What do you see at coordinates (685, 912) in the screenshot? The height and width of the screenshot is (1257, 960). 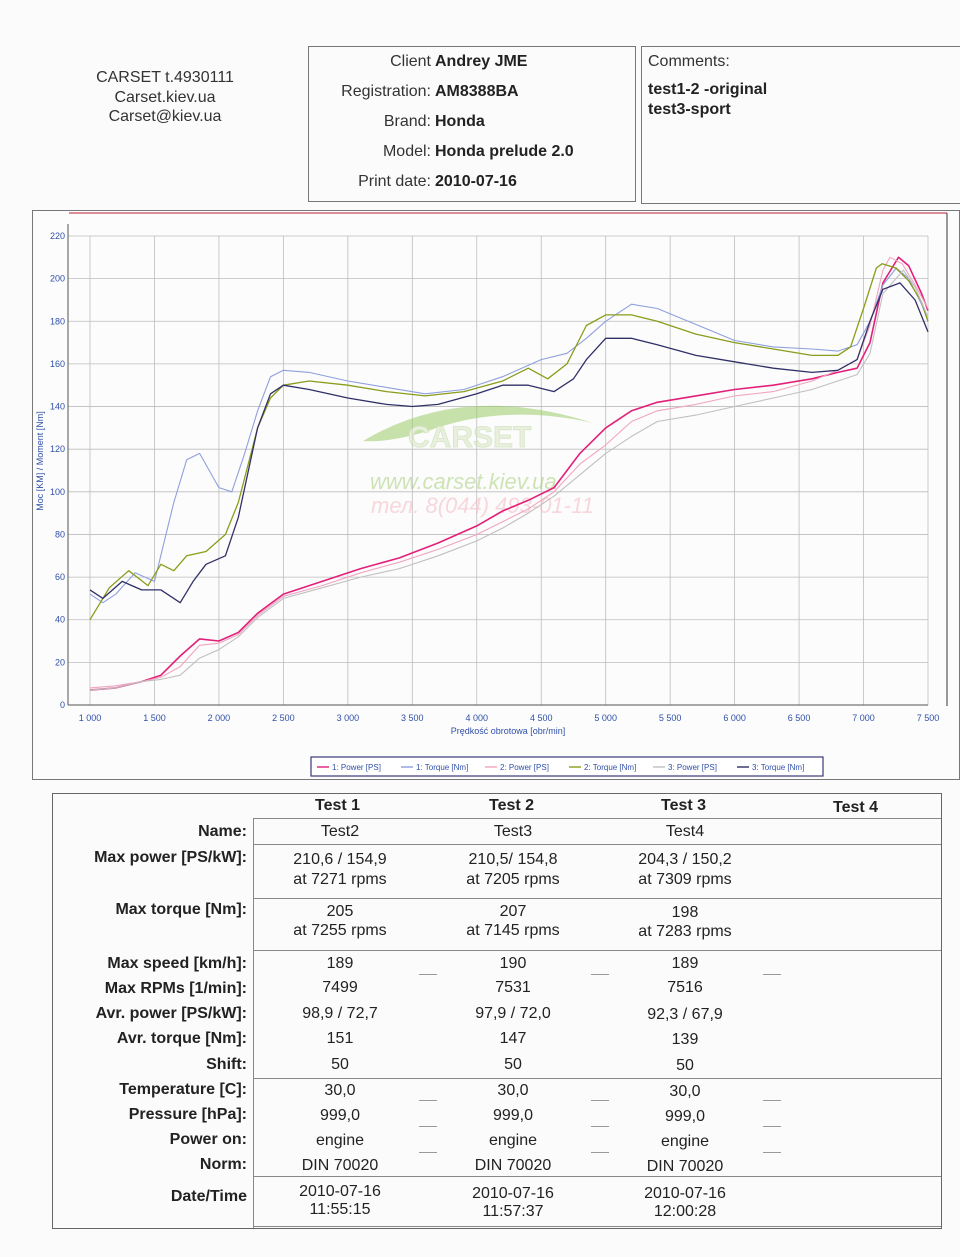 I see `test3-max-torque: 198` at bounding box center [685, 912].